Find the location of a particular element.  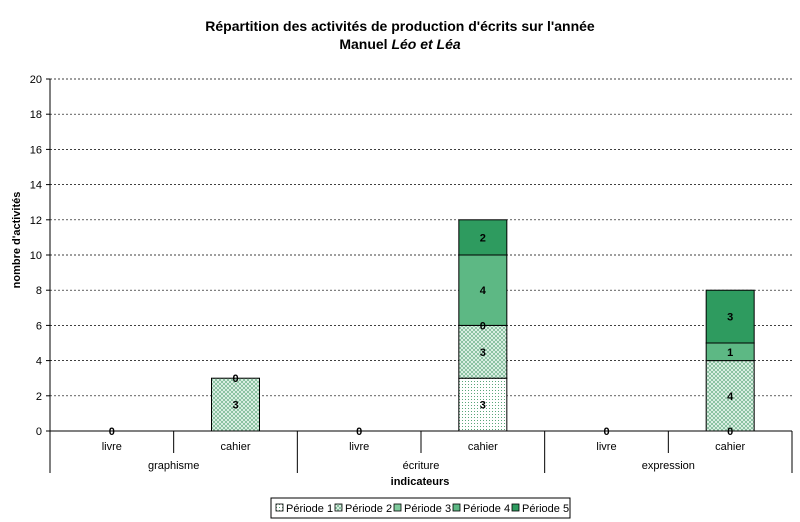

chart-title-line2: Manuel Léo et Léa is located at coordinates (400, 44).